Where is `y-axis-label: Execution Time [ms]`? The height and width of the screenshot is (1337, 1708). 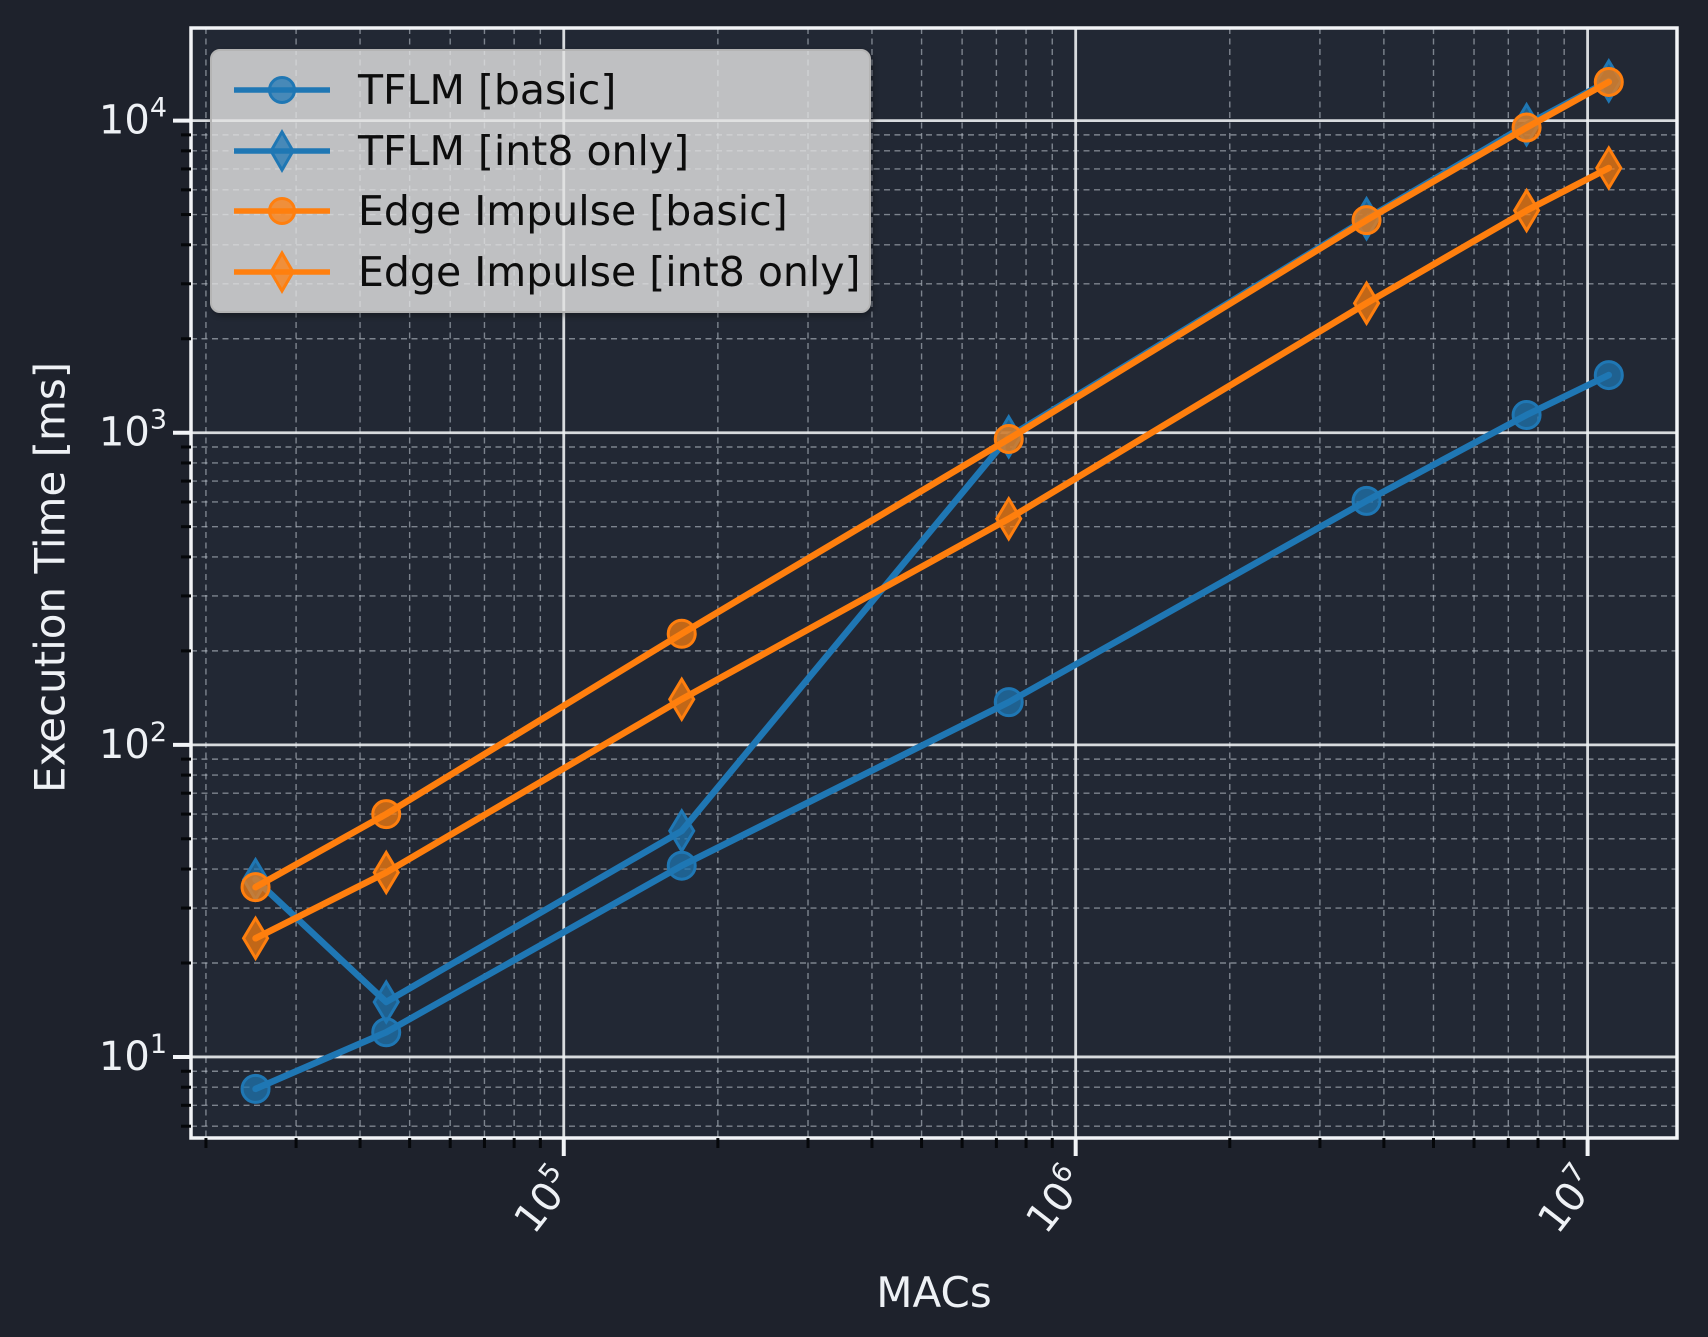 y-axis-label: Execution Time [ms] is located at coordinates (50, 577).